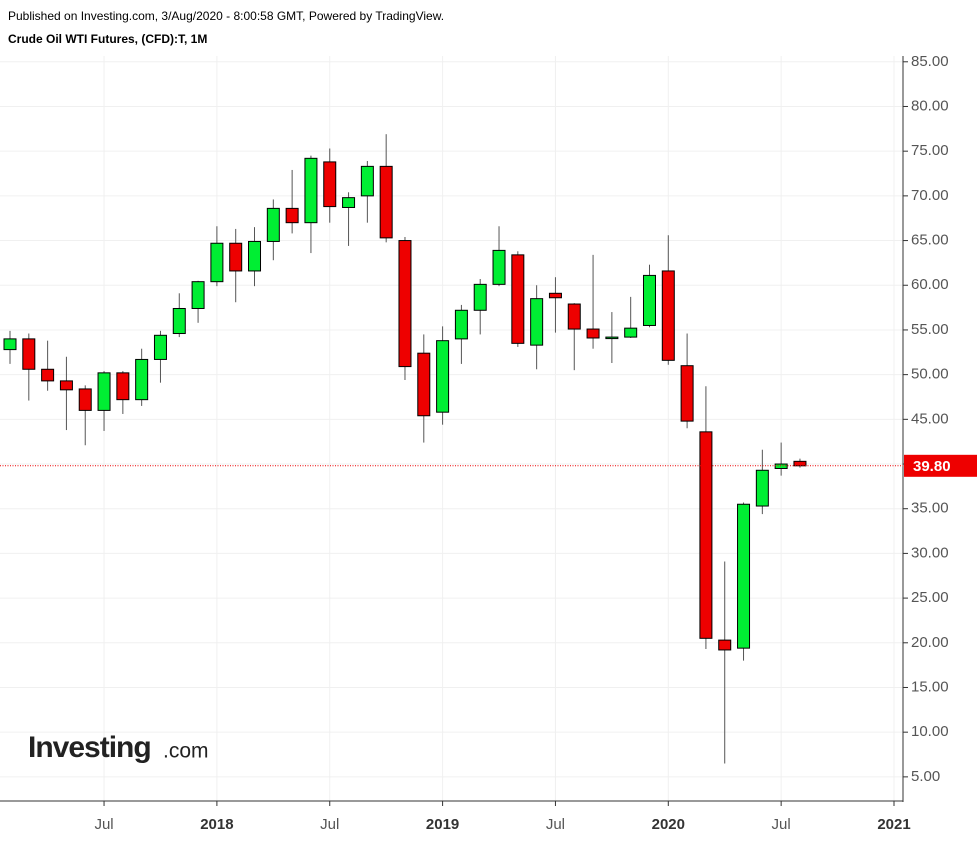 The width and height of the screenshot is (977, 844). What do you see at coordinates (930, 329) in the screenshot?
I see `y-tick-label: 55.00` at bounding box center [930, 329].